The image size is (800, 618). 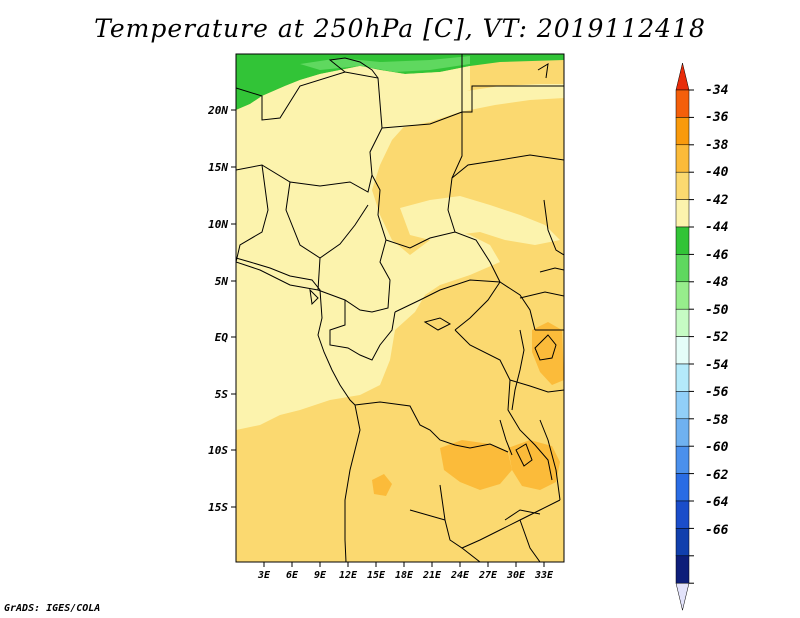 What do you see at coordinates (717, 90) in the screenshot?
I see `colorbar-label: -34` at bounding box center [717, 90].